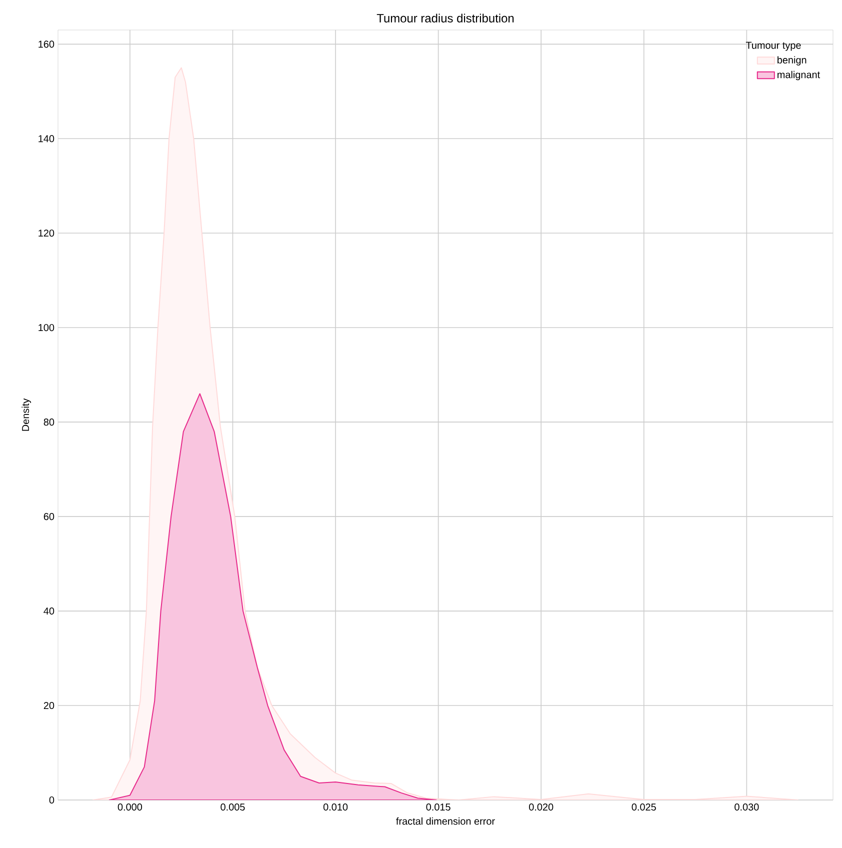 The height and width of the screenshot is (848, 842). What do you see at coordinates (46, 138) in the screenshot?
I see `y-tick-label: 140` at bounding box center [46, 138].